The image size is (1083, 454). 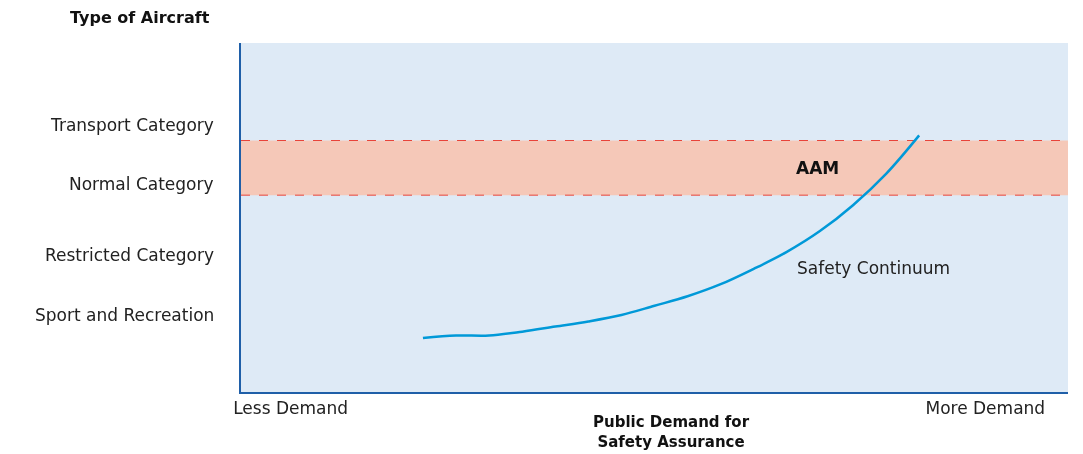 What do you see at coordinates (130, 255) in the screenshot?
I see `text: Restricted Category` at bounding box center [130, 255].